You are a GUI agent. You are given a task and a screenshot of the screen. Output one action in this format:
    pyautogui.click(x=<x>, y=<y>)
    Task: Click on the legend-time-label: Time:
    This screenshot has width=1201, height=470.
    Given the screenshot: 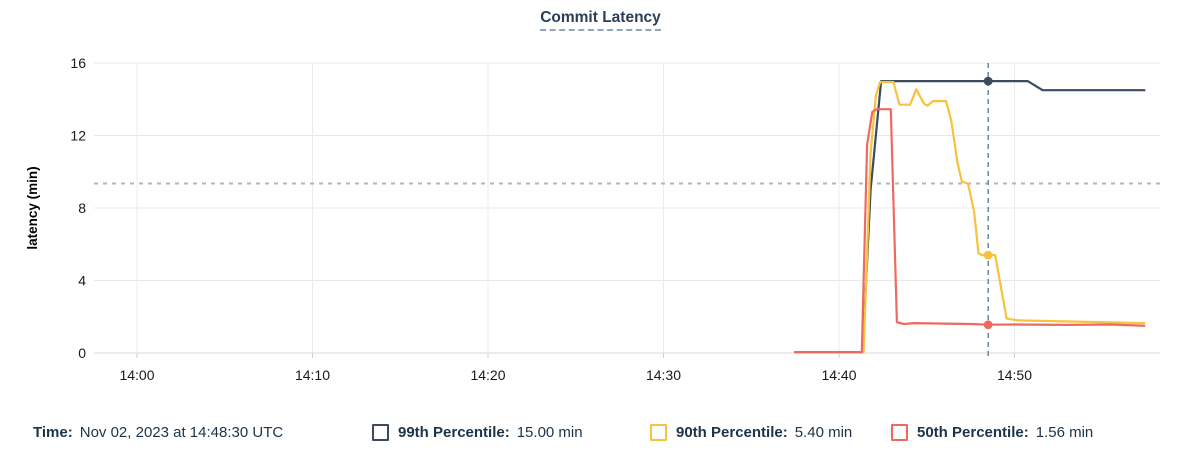 What is the action you would take?
    pyautogui.click(x=53, y=432)
    